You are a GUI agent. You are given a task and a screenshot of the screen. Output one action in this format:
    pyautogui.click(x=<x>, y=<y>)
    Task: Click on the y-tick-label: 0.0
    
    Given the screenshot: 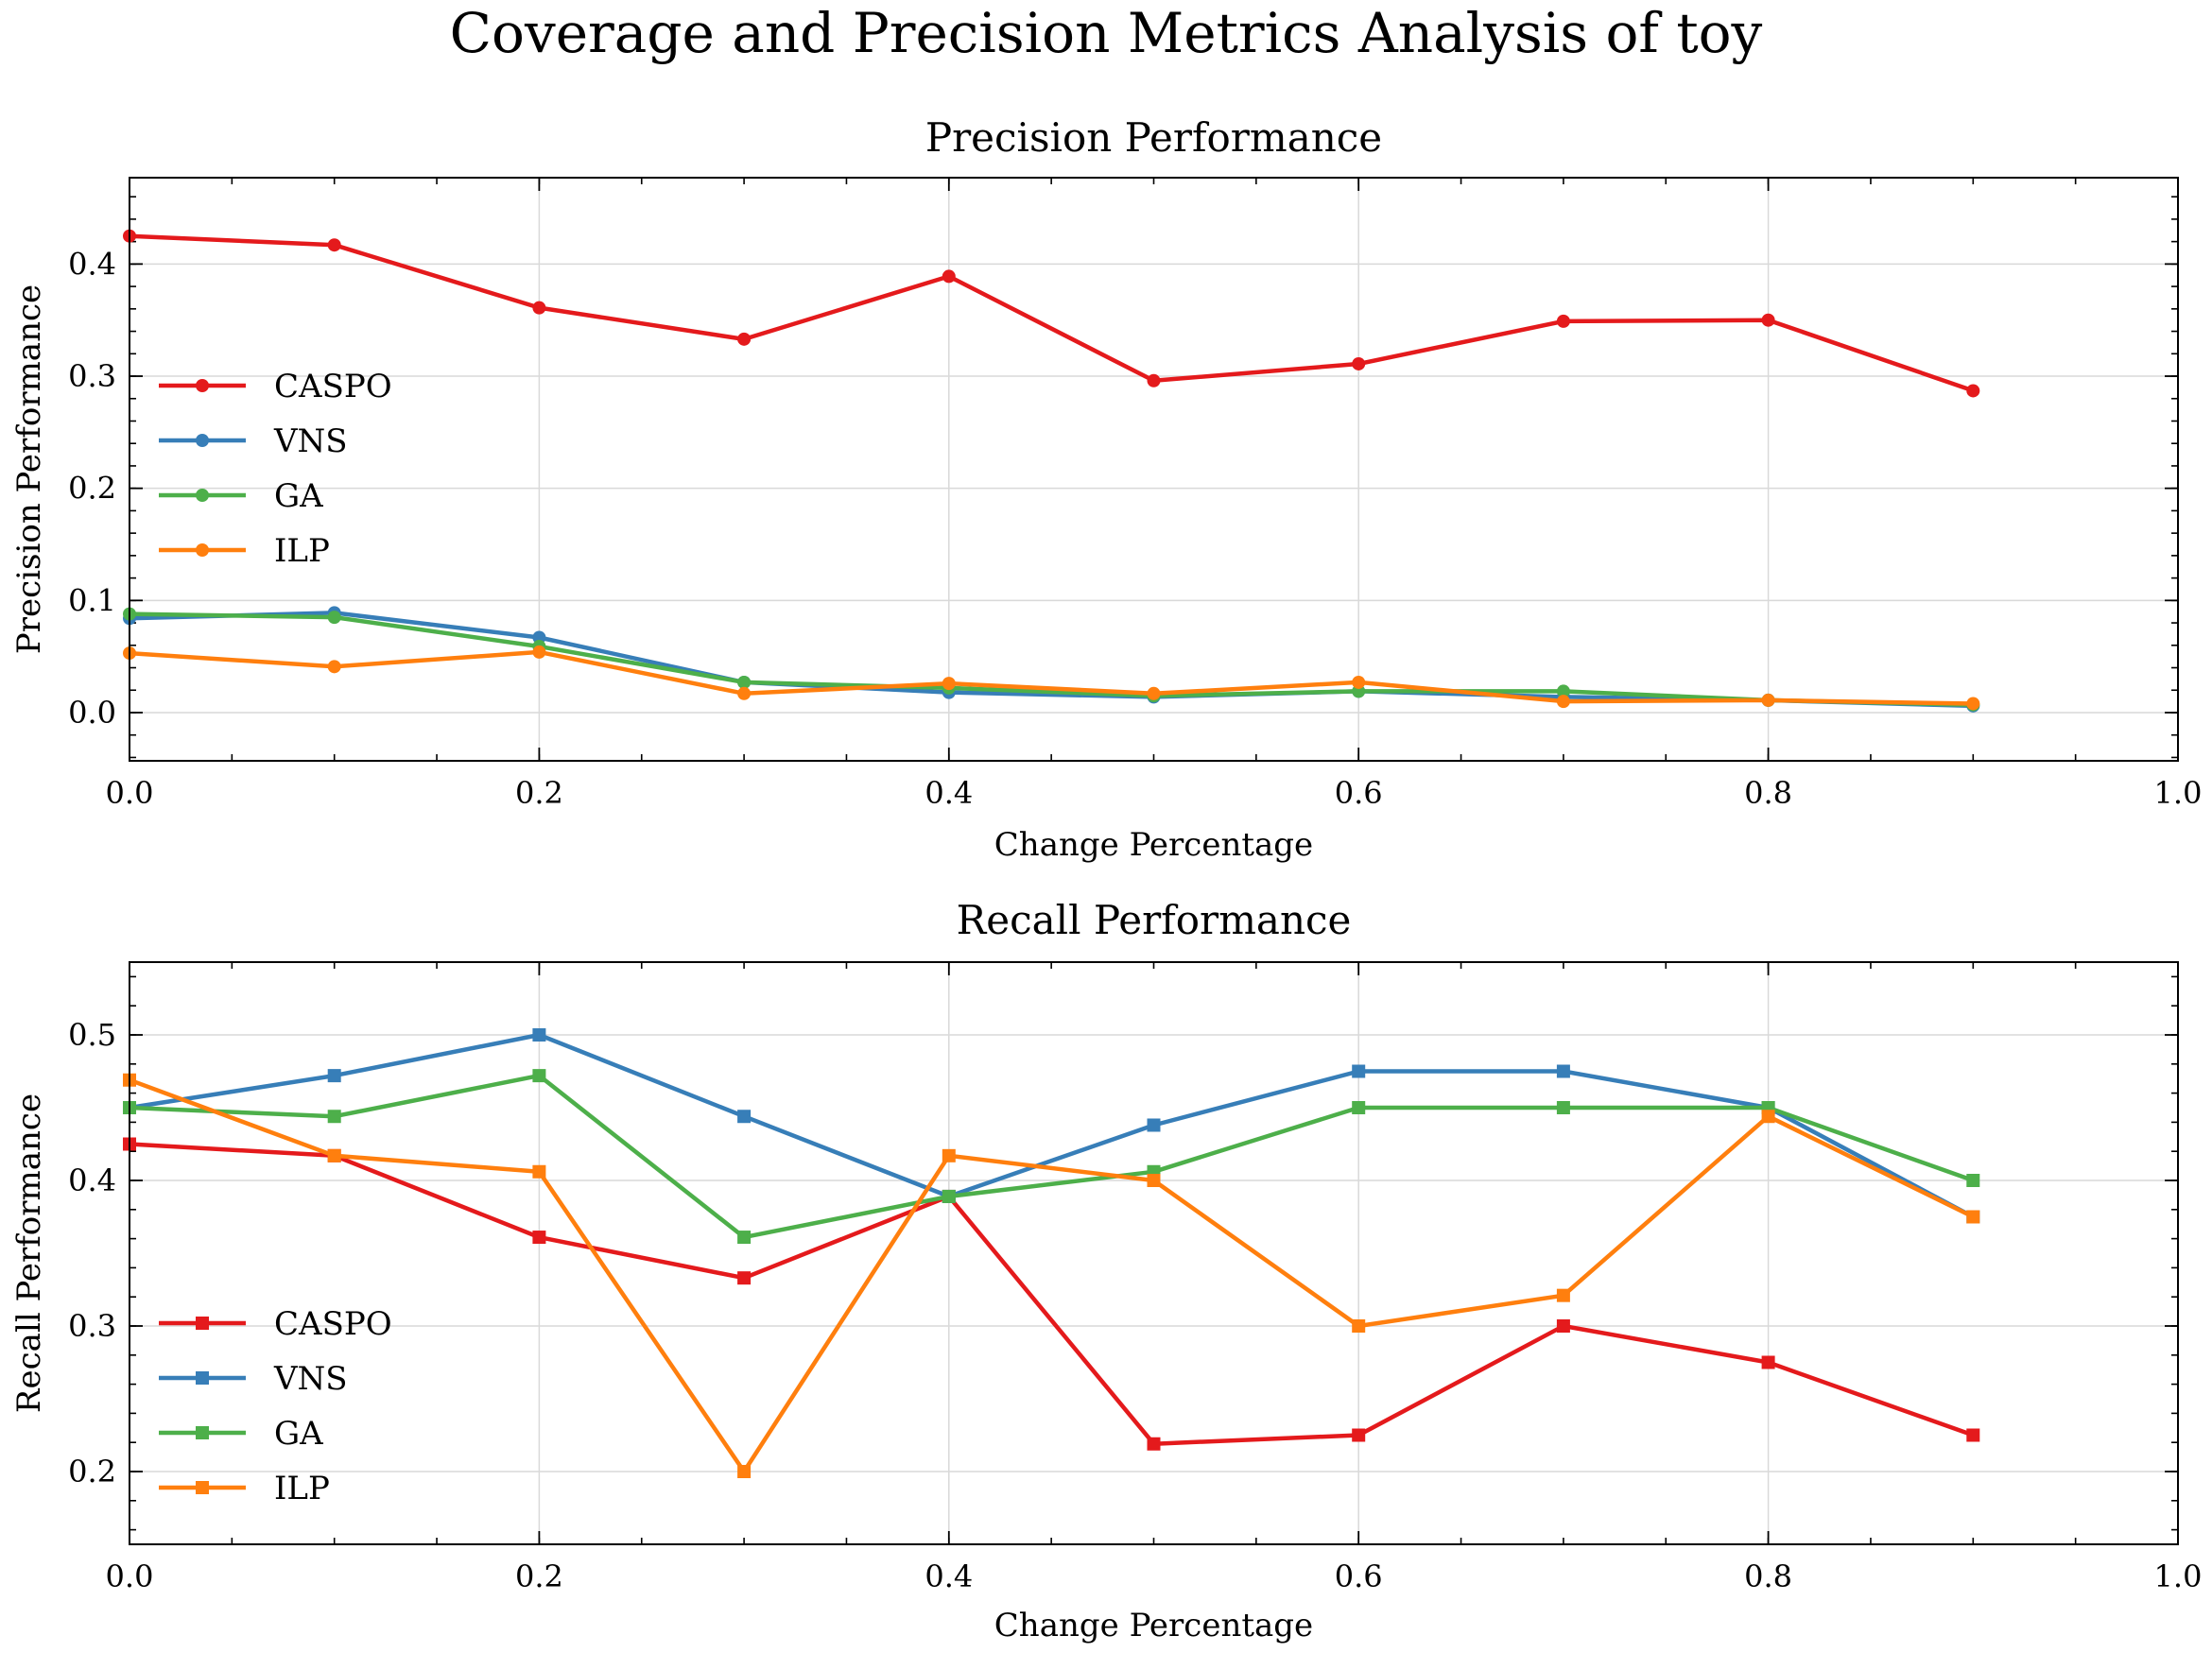 What is the action you would take?
    pyautogui.click(x=92, y=713)
    